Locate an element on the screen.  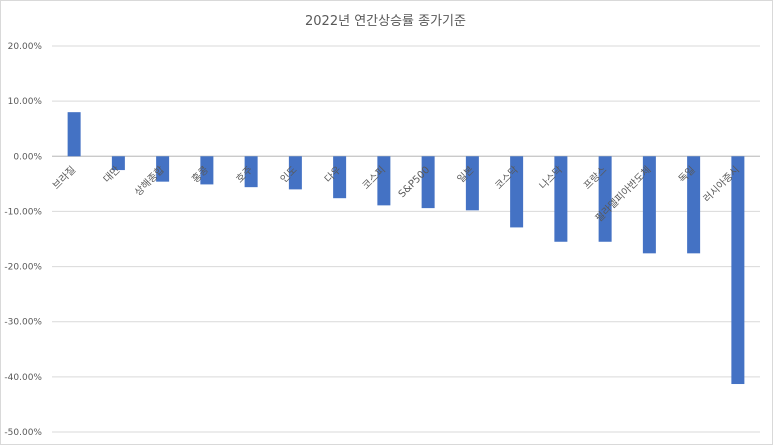
y-tick-label: -10.00% is located at coordinates (23, 212).